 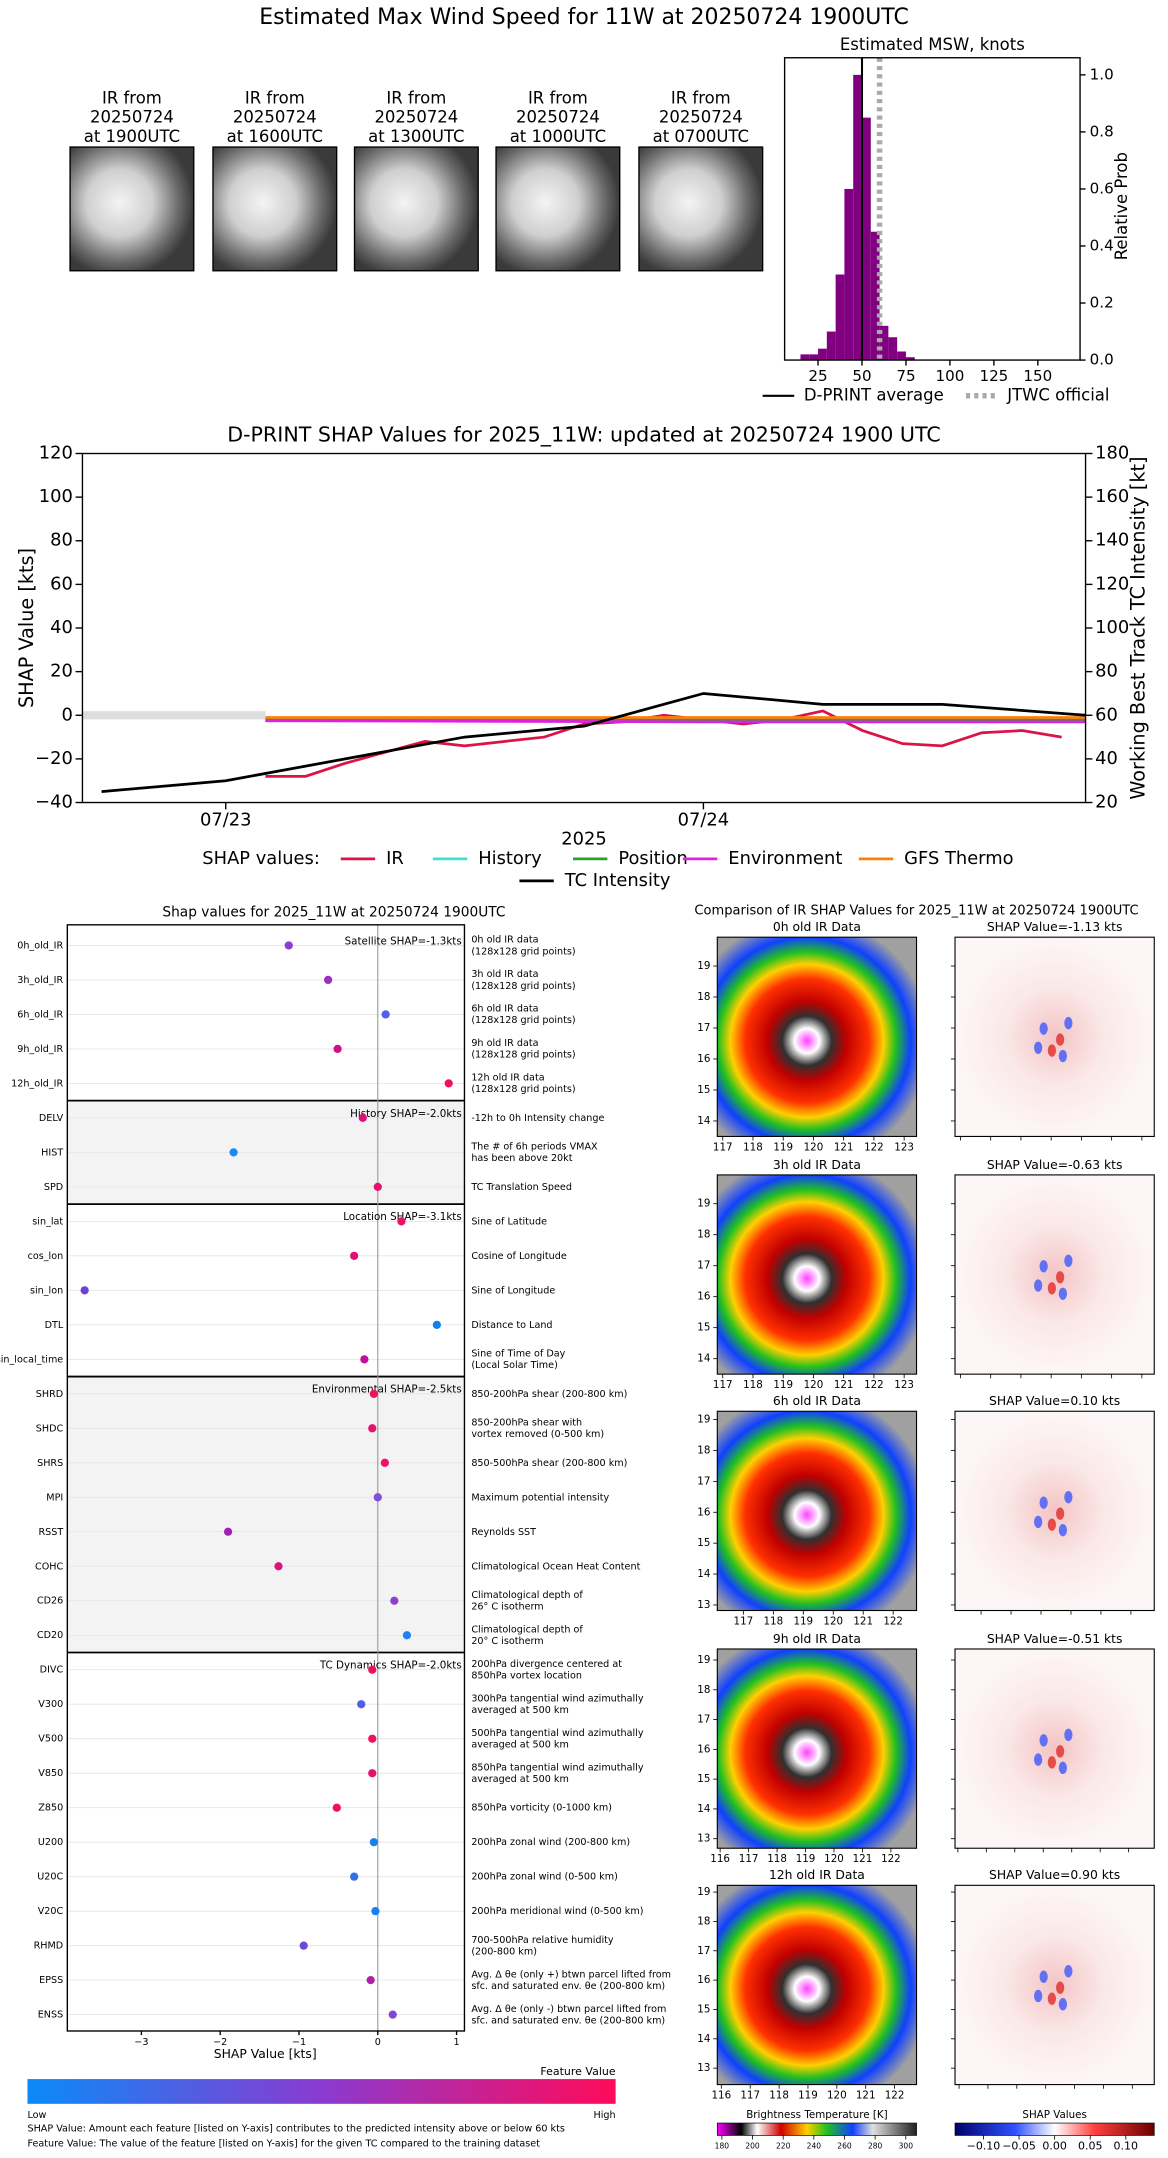 What do you see at coordinates (50, 1704) in the screenshot?
I see `feature-name: V300` at bounding box center [50, 1704].